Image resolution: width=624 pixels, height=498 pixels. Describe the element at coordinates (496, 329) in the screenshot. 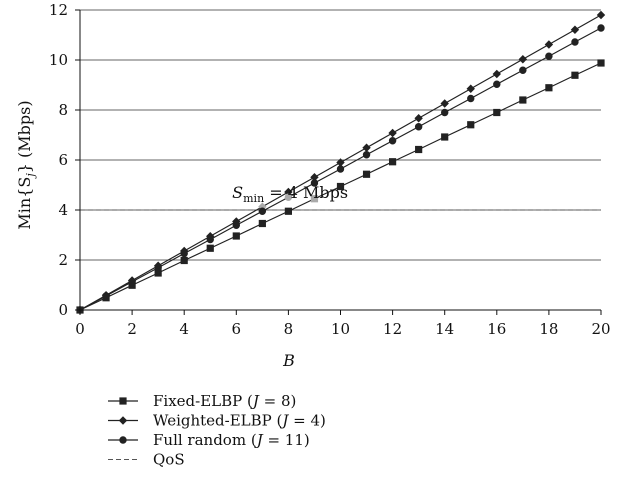

I see `x-tick-label-8: 16` at that location.